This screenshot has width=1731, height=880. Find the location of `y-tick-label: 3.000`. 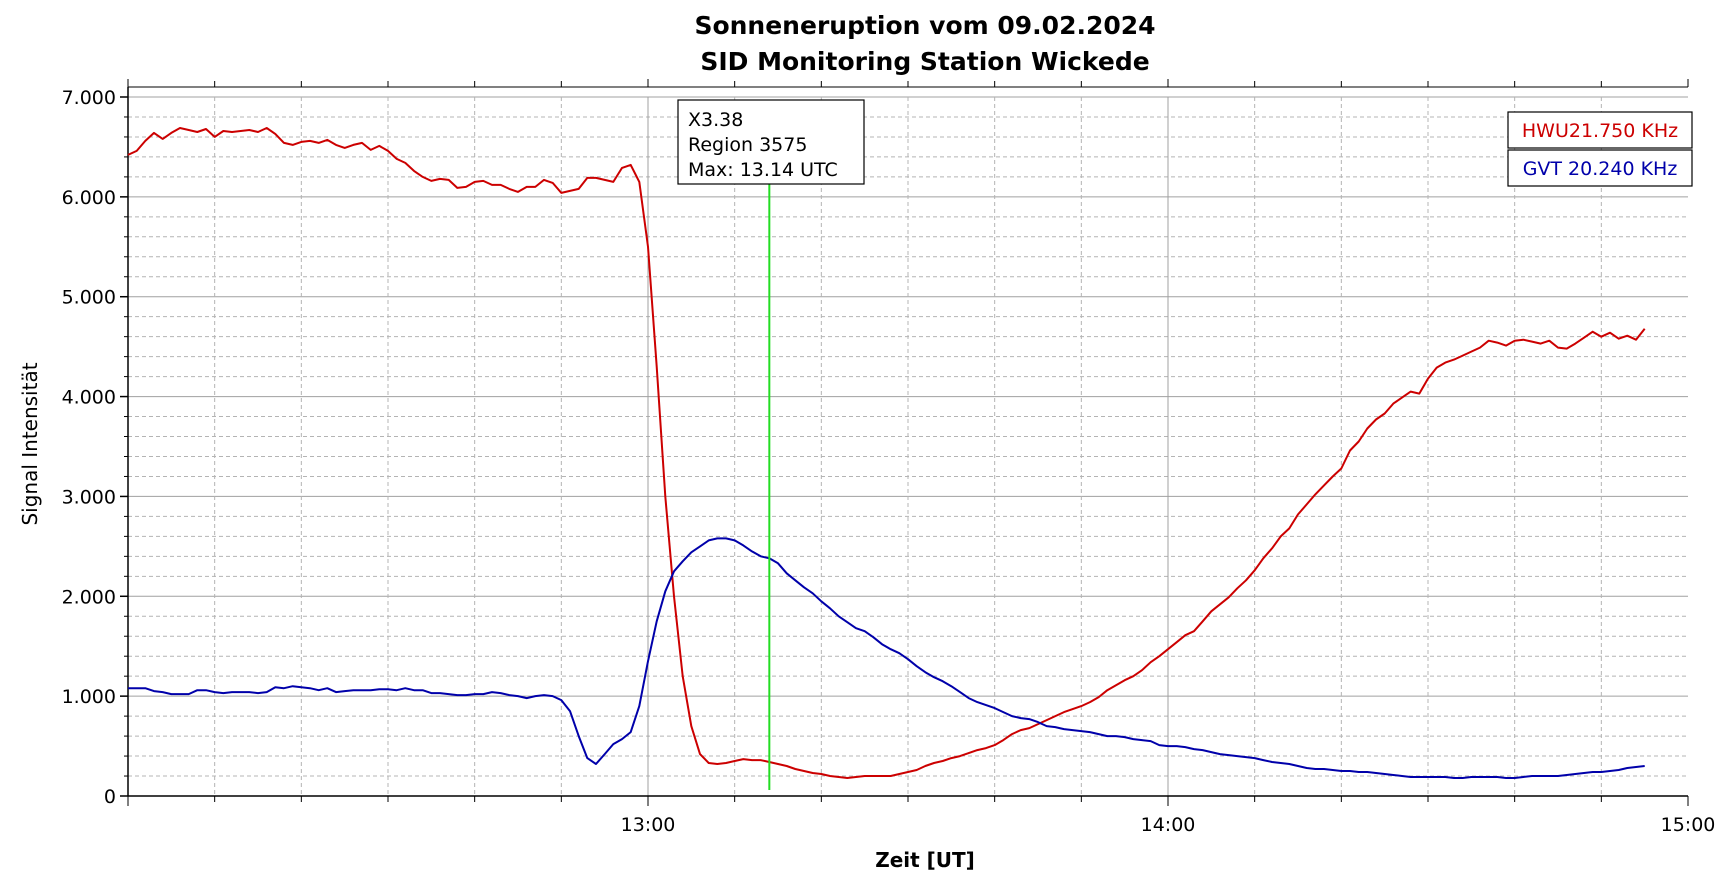

y-tick-label: 3.000 is located at coordinates (89, 497).